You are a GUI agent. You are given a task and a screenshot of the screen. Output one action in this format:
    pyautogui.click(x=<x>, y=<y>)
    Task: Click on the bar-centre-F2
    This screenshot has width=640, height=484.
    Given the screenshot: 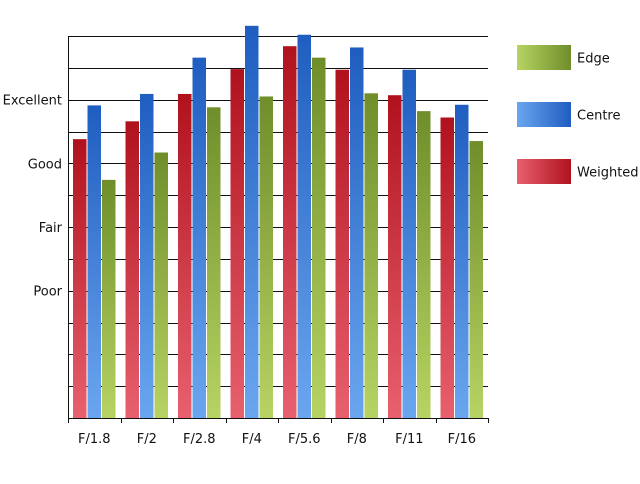 What is the action you would take?
    pyautogui.click(x=147, y=255)
    